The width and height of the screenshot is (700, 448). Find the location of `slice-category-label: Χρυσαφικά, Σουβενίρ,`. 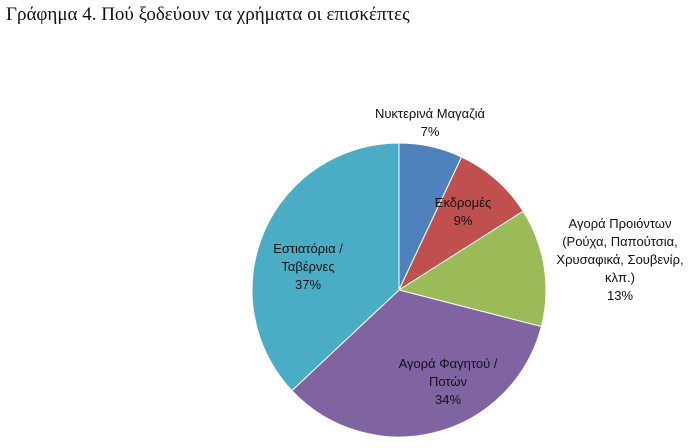

slice-category-label: Χρυσαφικά, Σουβενίρ, is located at coordinates (619, 259).